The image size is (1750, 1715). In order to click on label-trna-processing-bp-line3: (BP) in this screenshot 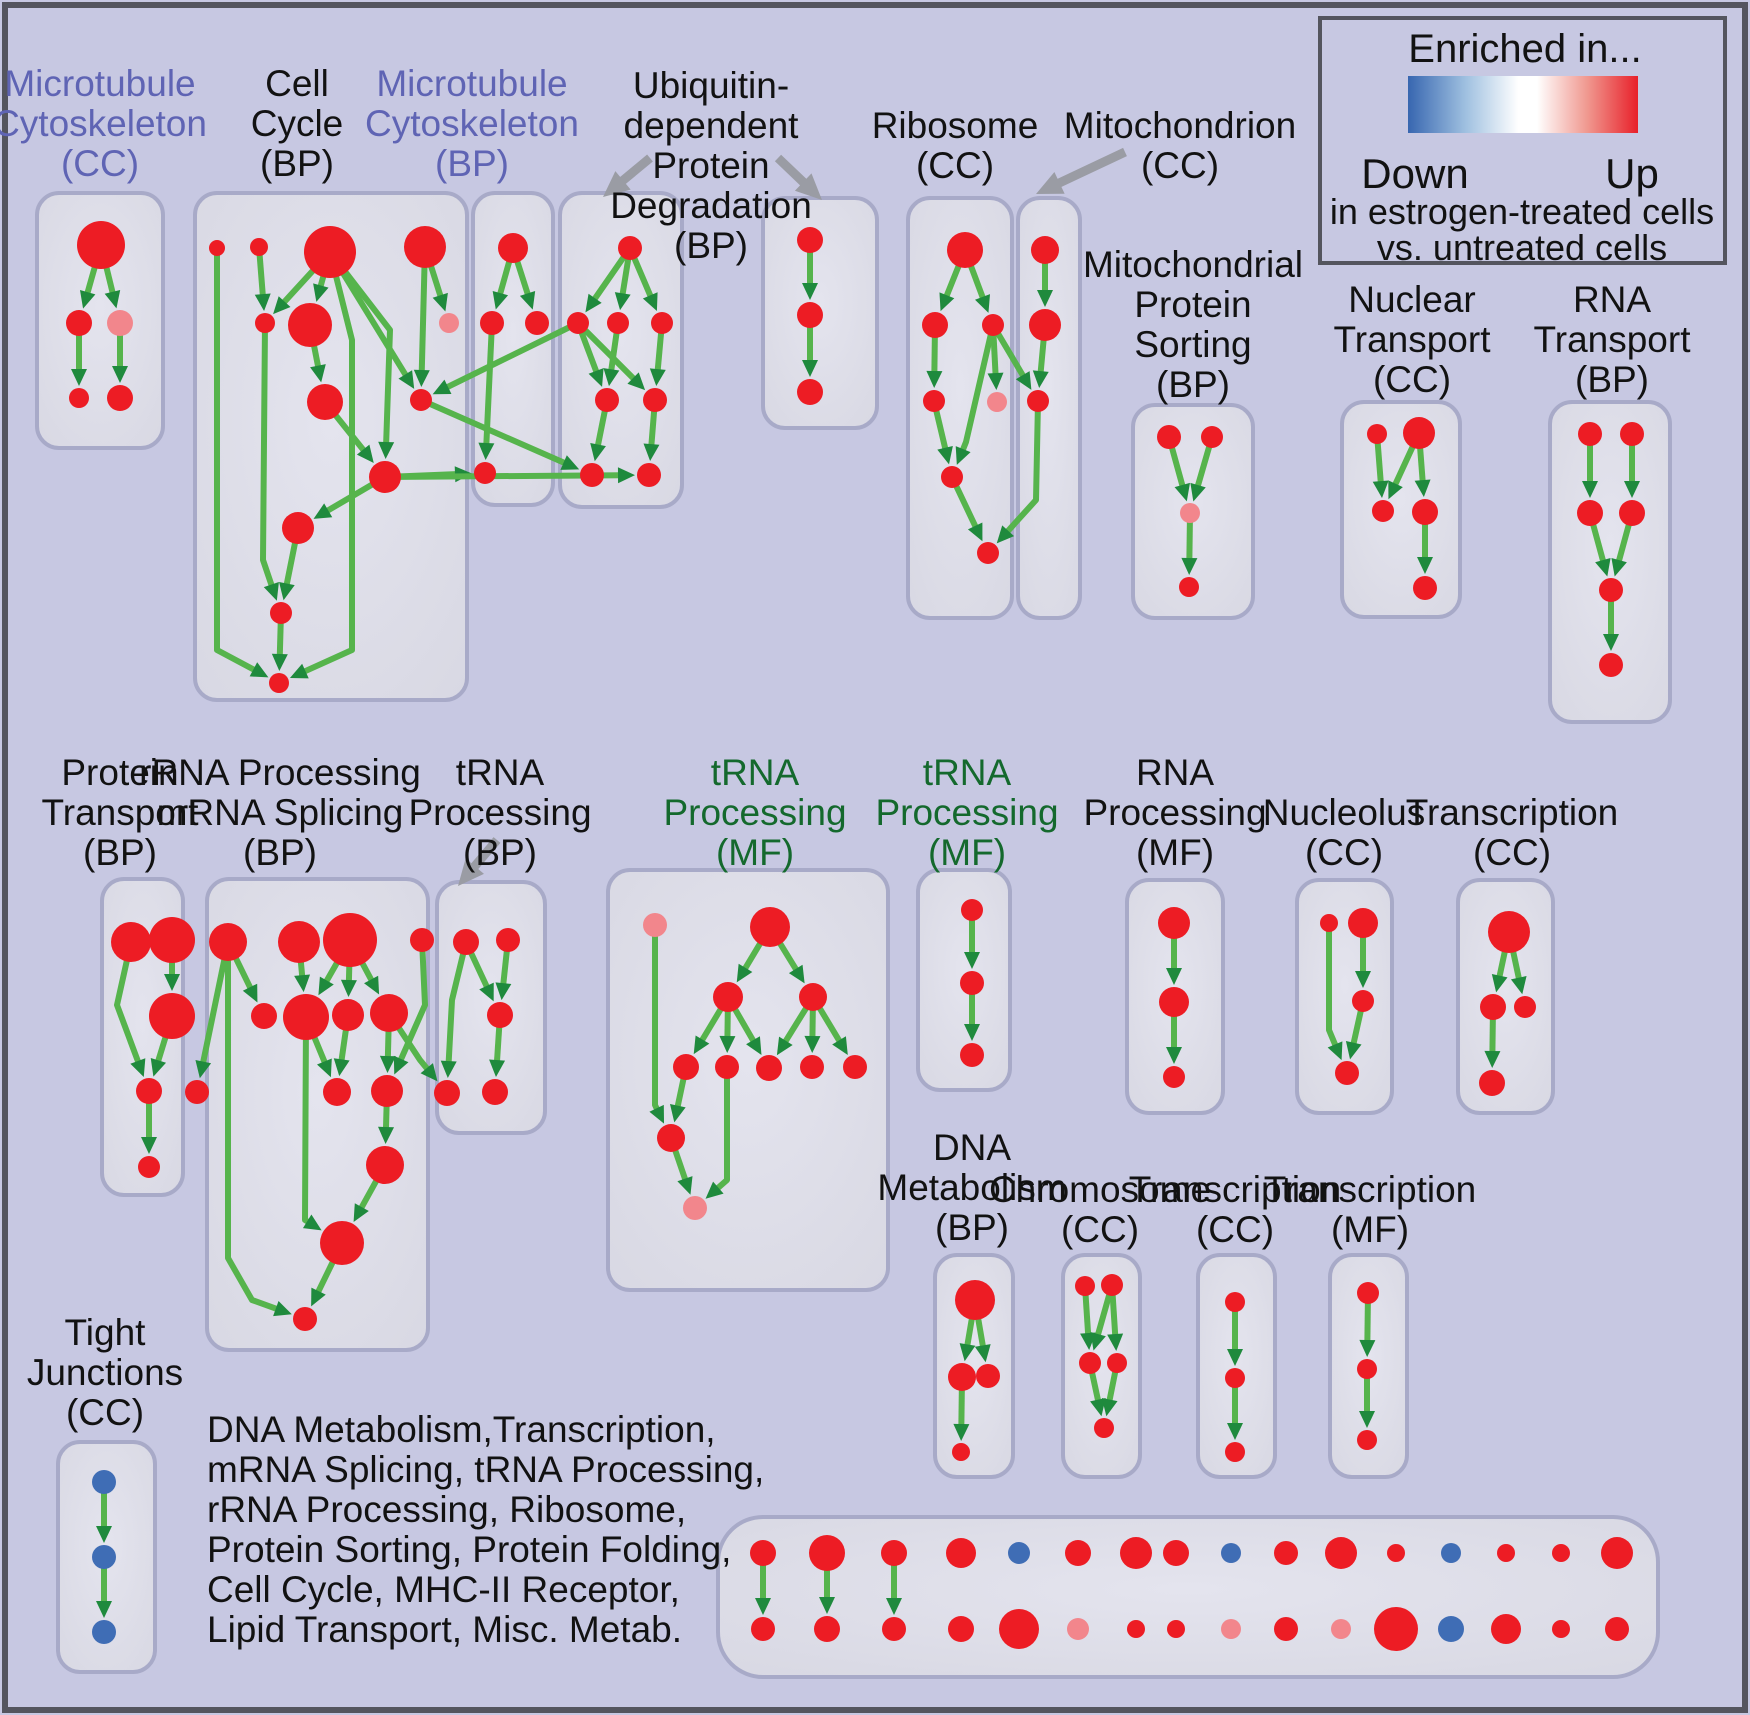, I will do `click(500, 852)`.